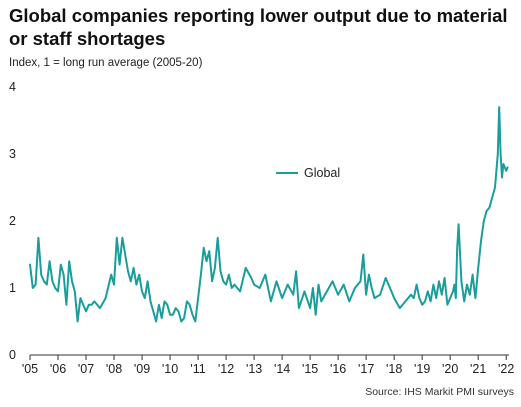 The image size is (521, 407). I want to click on x-tick-label: '21, so click(478, 369).